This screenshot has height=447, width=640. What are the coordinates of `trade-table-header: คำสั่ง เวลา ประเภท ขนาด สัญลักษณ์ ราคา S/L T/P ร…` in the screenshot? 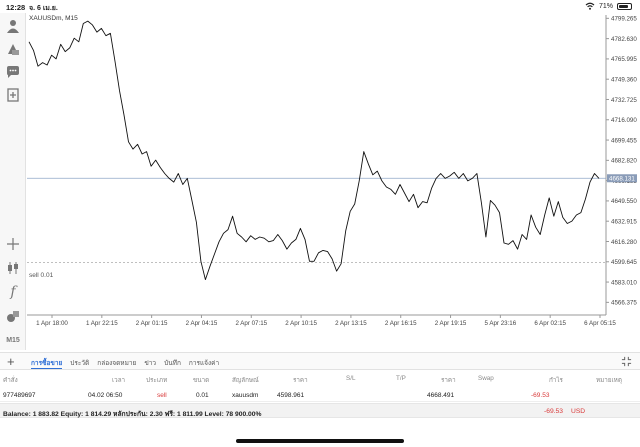 It's located at (320, 379).